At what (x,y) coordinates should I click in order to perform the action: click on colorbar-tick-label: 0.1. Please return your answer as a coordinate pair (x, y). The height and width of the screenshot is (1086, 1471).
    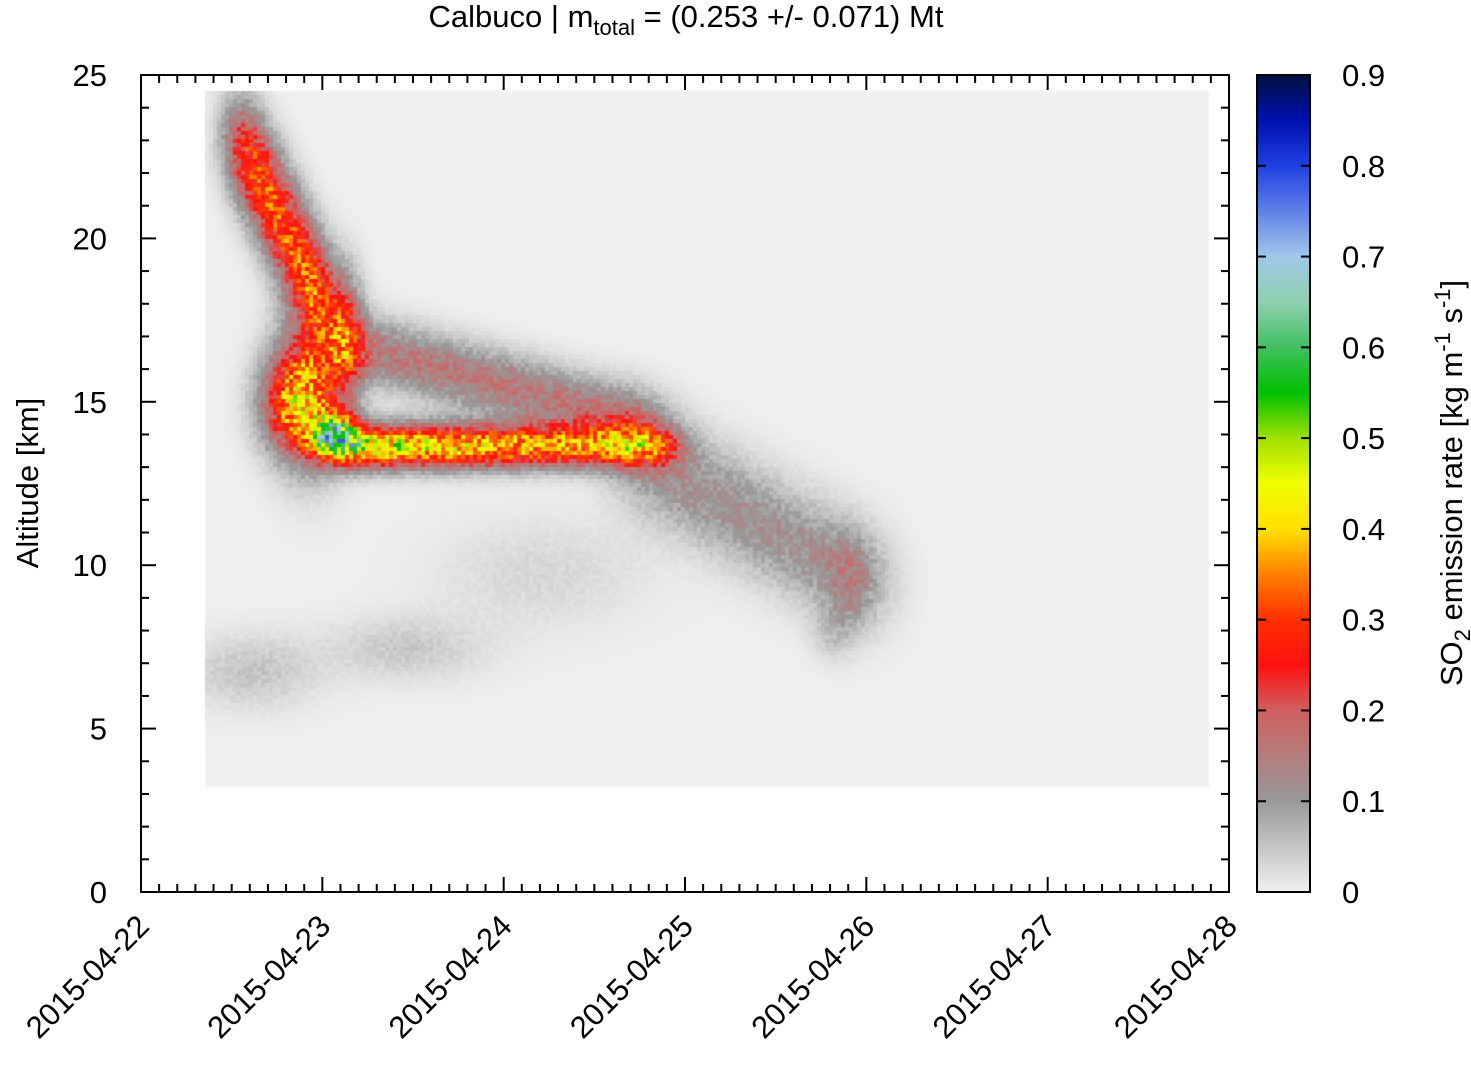
    Looking at the image, I should click on (1363, 801).